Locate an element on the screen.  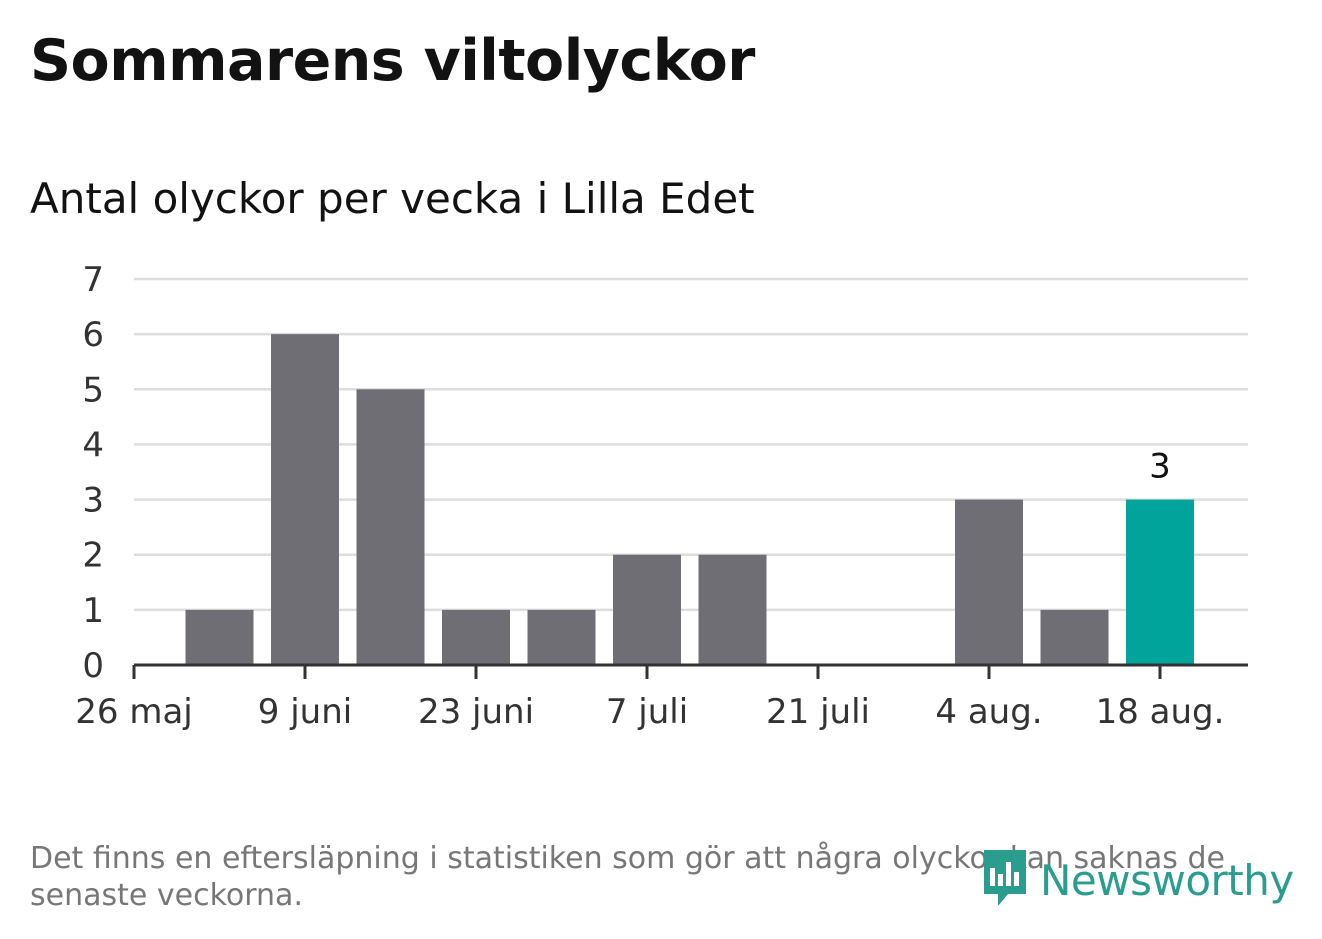
y-tick-label: 1 is located at coordinates (93, 611).